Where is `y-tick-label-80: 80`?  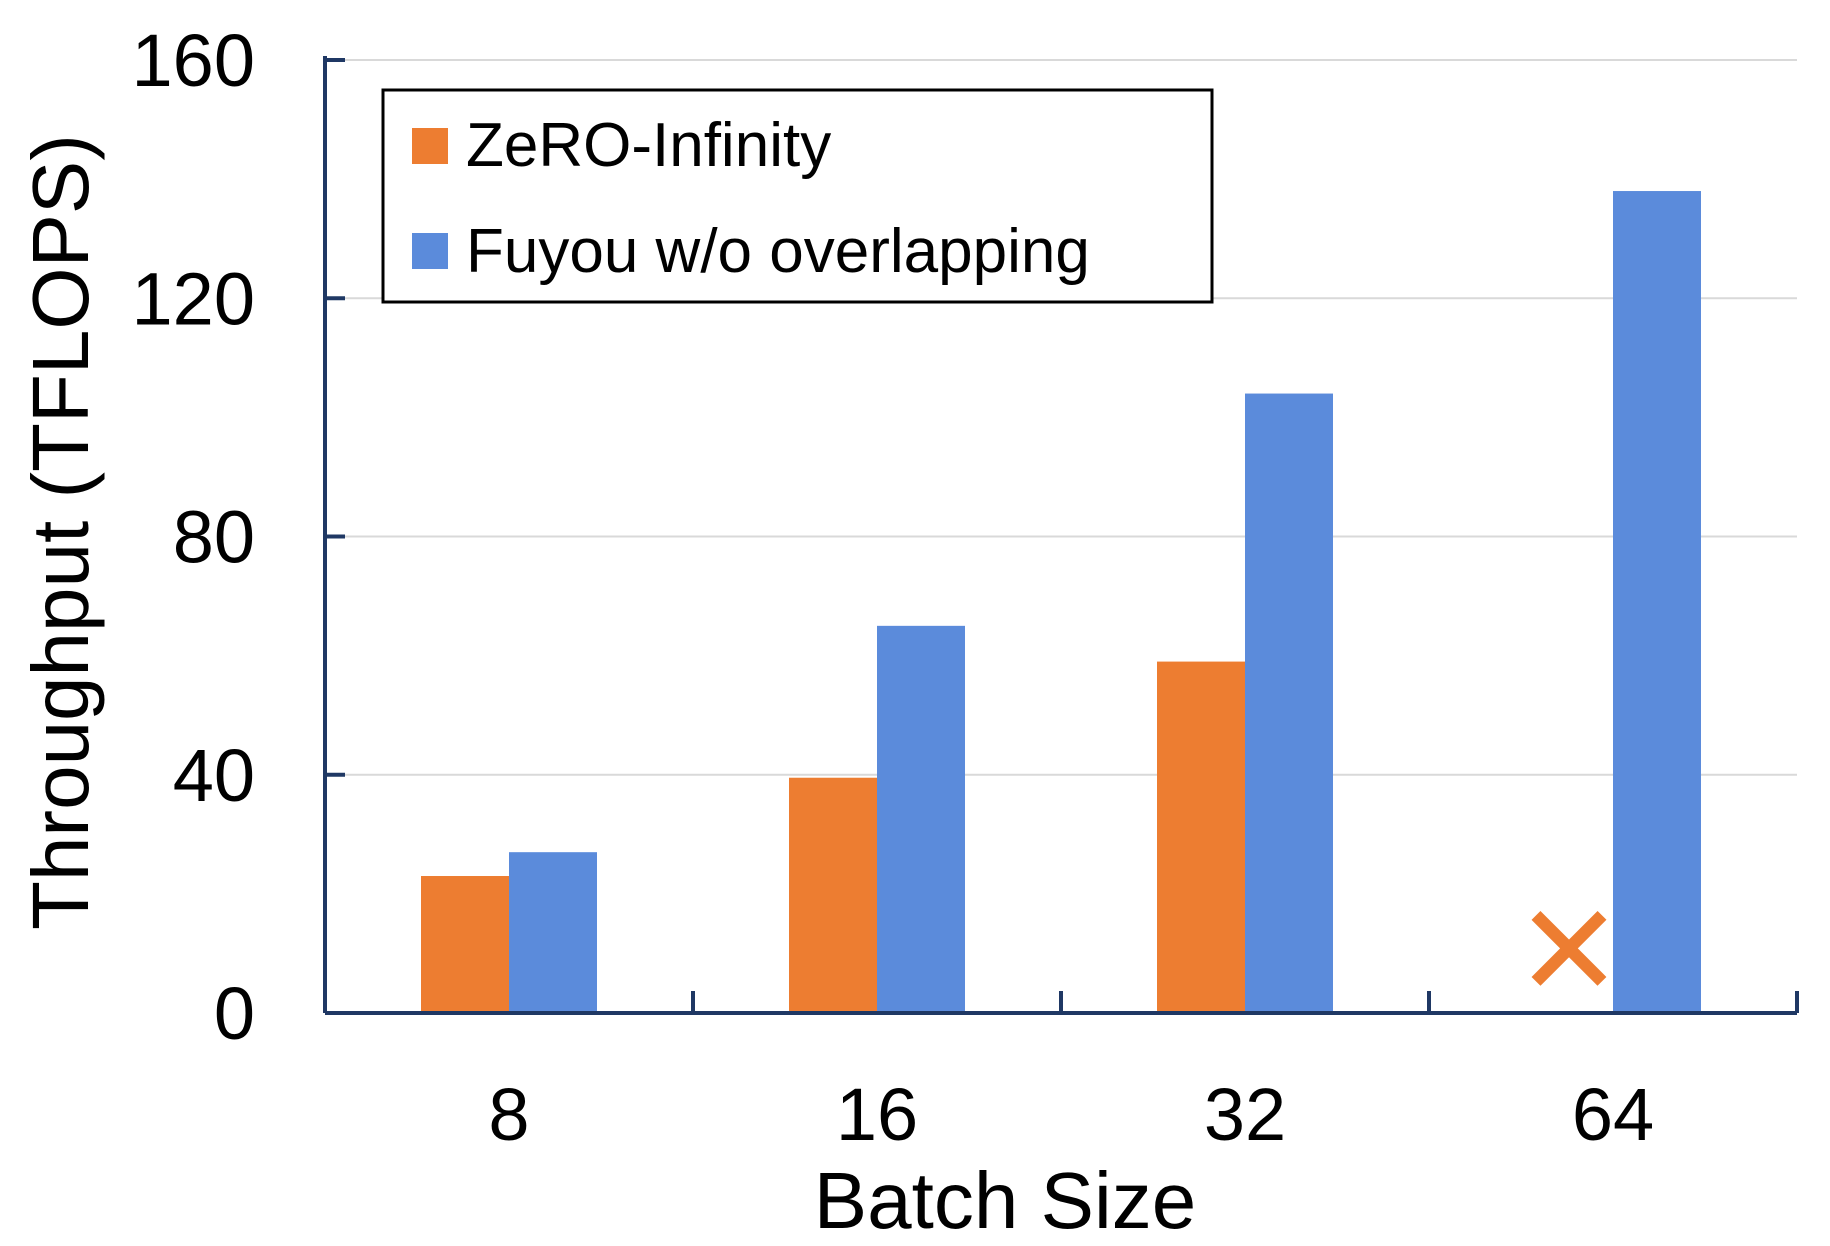
y-tick-label-80: 80 is located at coordinates (214, 537).